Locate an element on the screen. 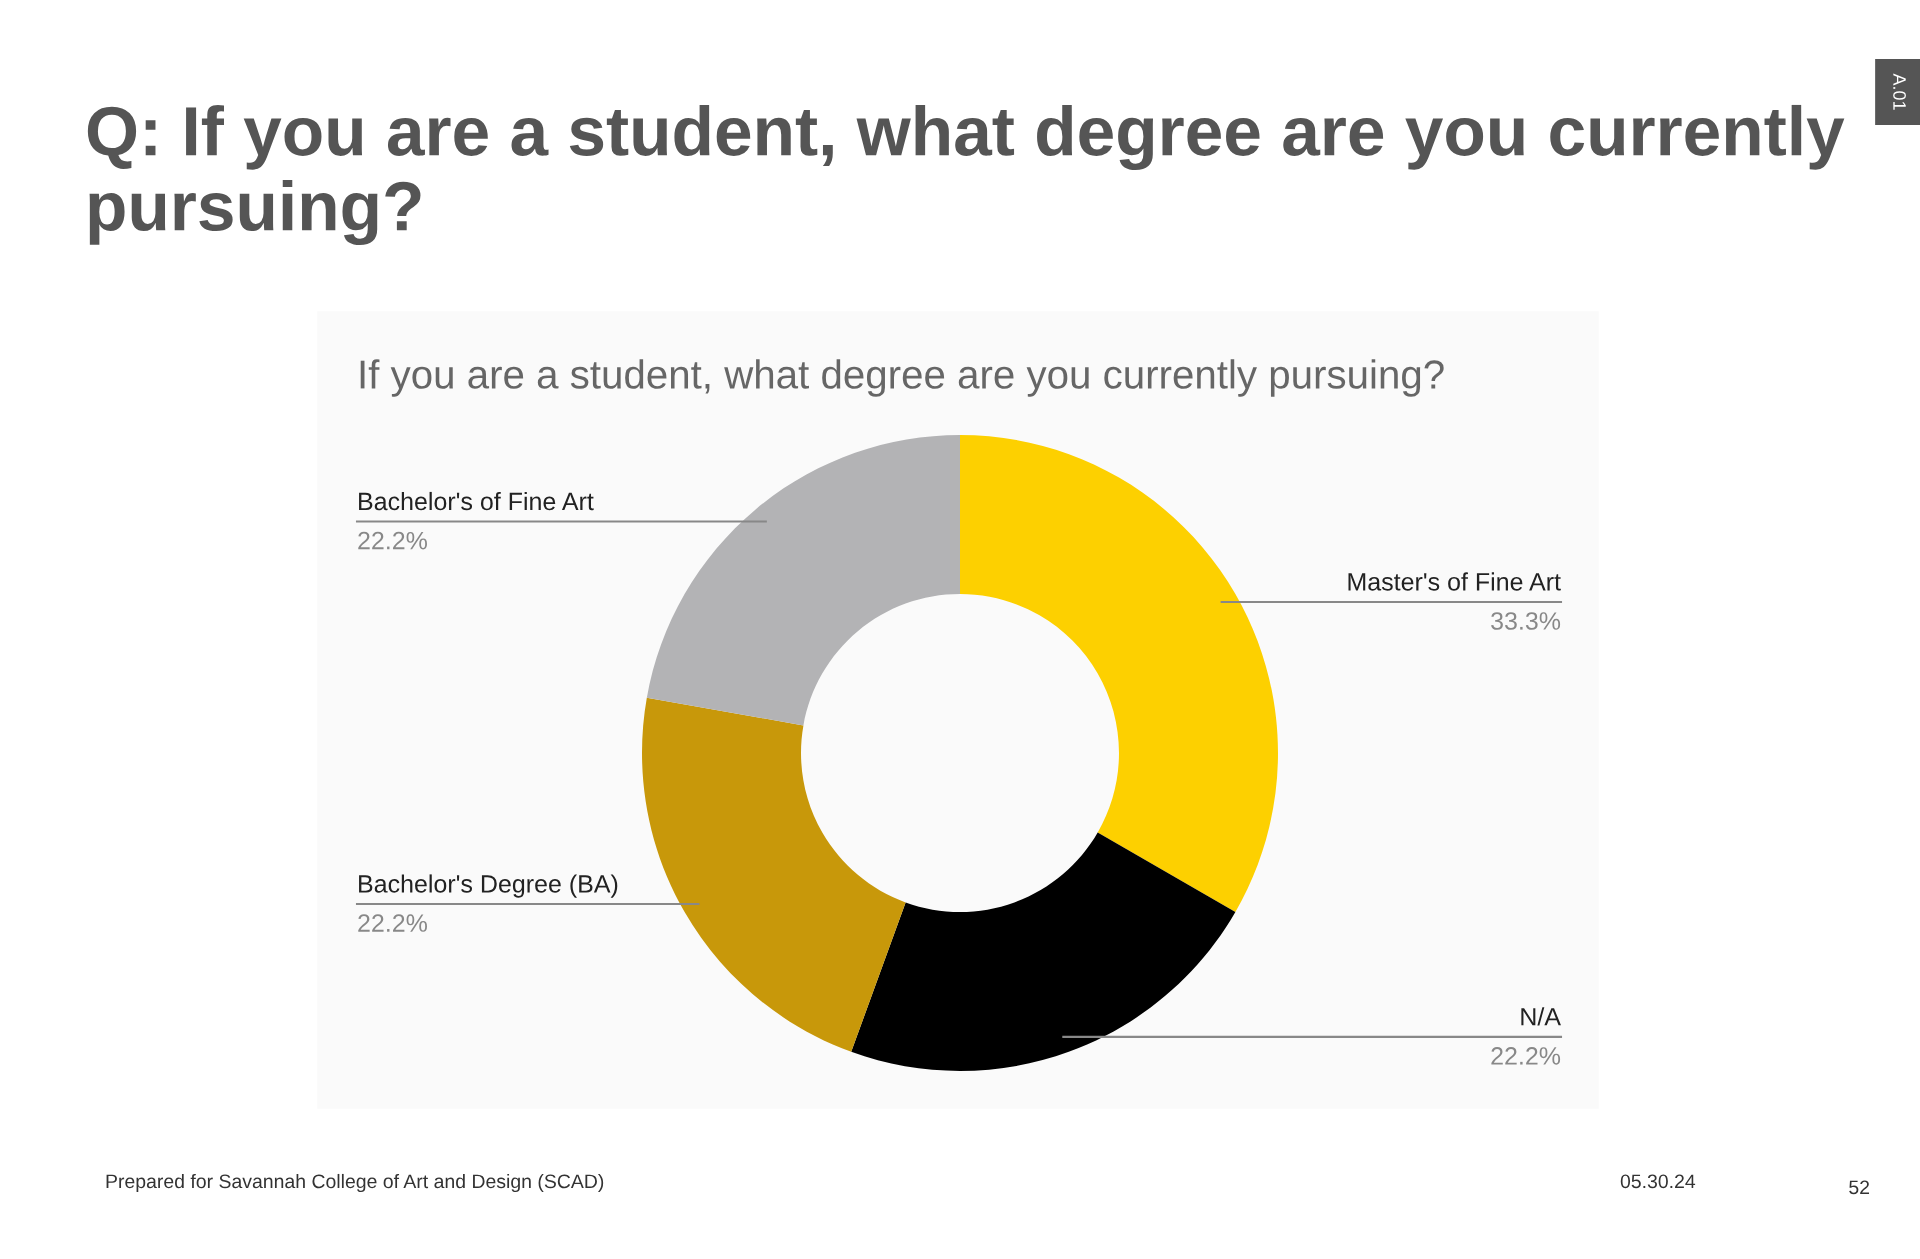 The image size is (1920, 1259). text: 05.30.24 is located at coordinates (1658, 1181).